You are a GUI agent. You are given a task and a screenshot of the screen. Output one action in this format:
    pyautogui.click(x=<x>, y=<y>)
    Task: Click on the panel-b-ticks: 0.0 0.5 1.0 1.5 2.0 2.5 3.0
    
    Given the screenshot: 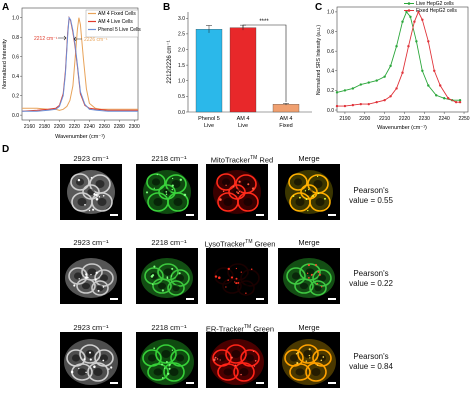 What is the action you would take?
    pyautogui.click(x=183, y=66)
    